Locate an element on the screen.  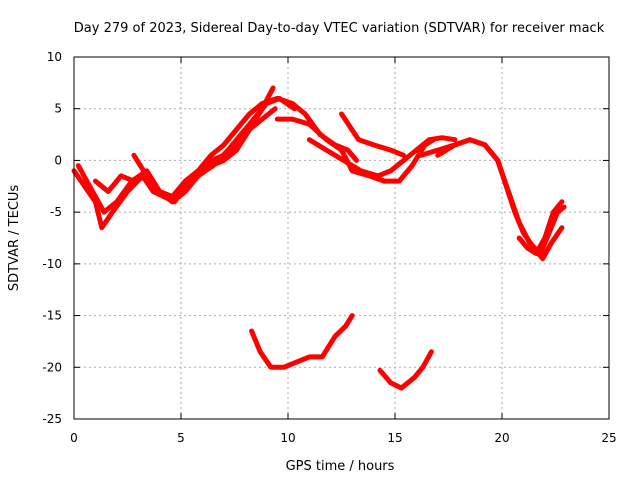
x-axis-label: GPS time / hours is located at coordinates (340, 466).